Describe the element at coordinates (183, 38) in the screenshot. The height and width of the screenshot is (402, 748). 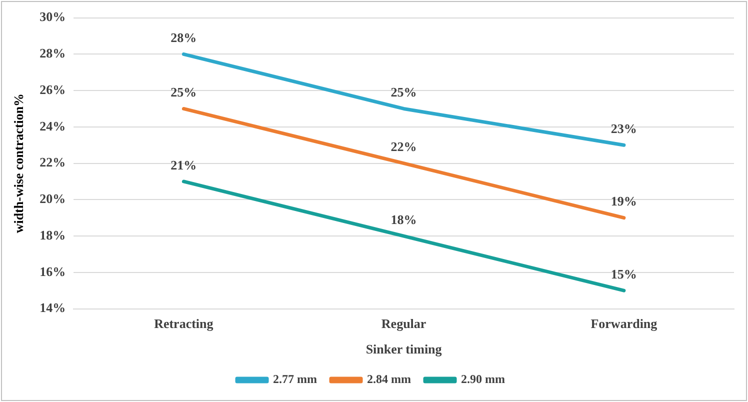
I see `data-label: 28%` at that location.